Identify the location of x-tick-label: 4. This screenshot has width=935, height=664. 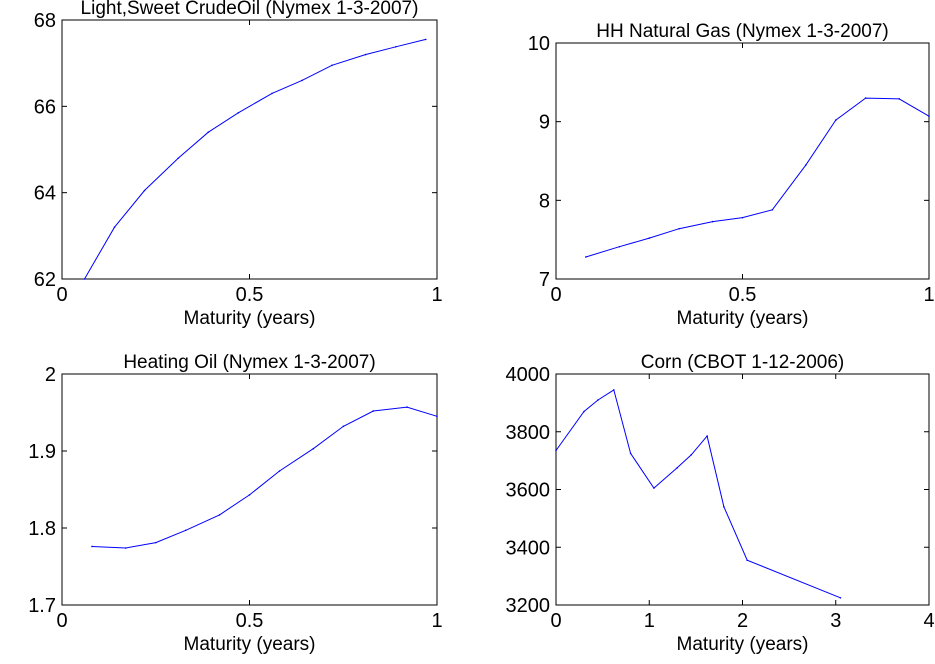
(928, 621).